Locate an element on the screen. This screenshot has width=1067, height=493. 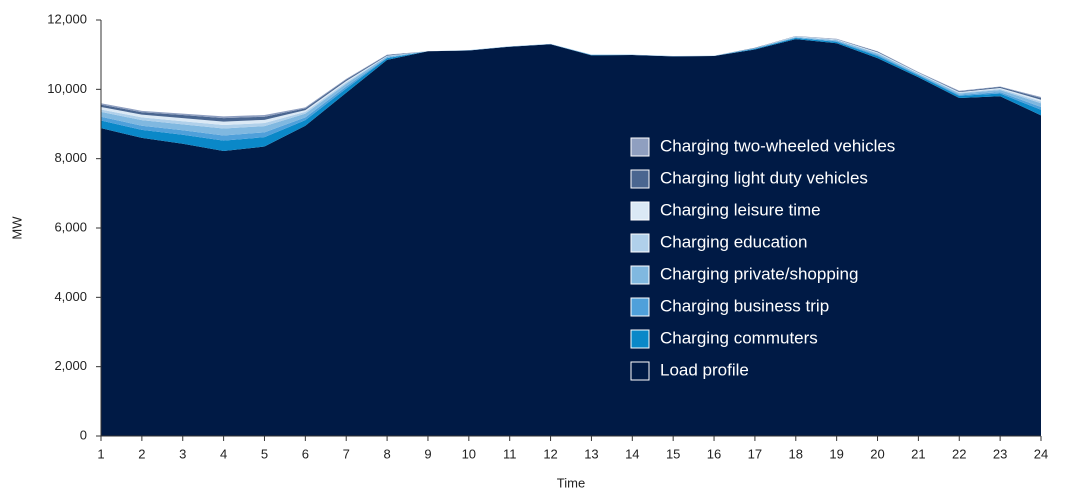
x-tick-label: 11 is located at coordinates (510, 453).